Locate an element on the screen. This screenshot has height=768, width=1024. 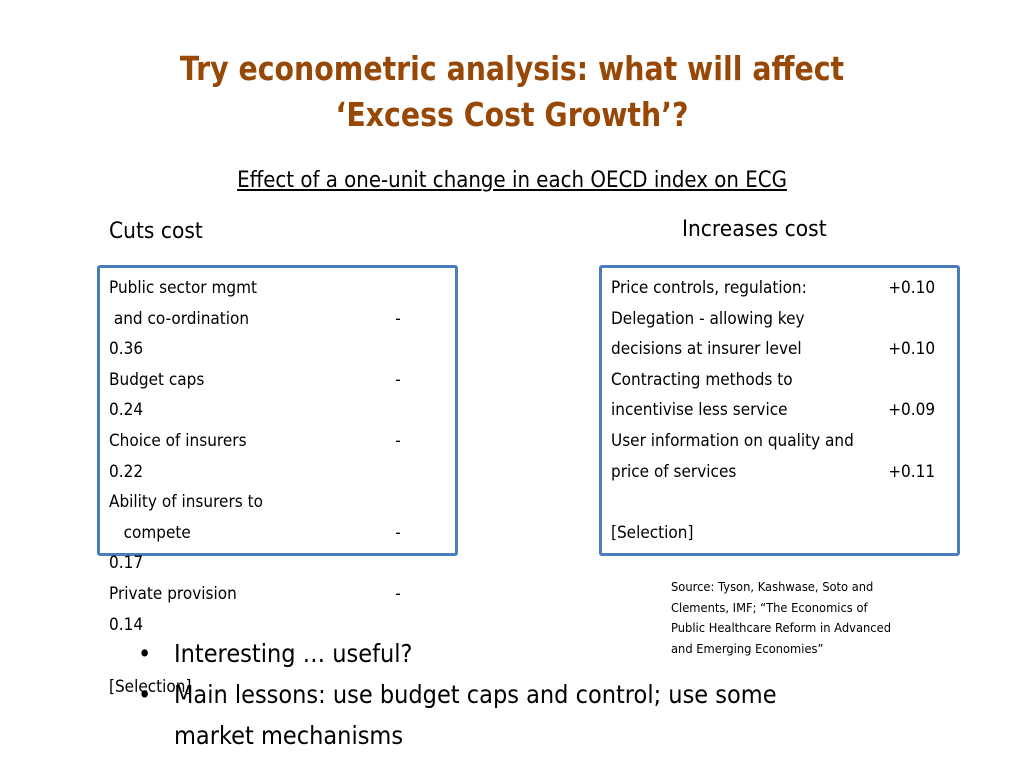
cuts-line-text: compete is located at coordinates (150, 532).